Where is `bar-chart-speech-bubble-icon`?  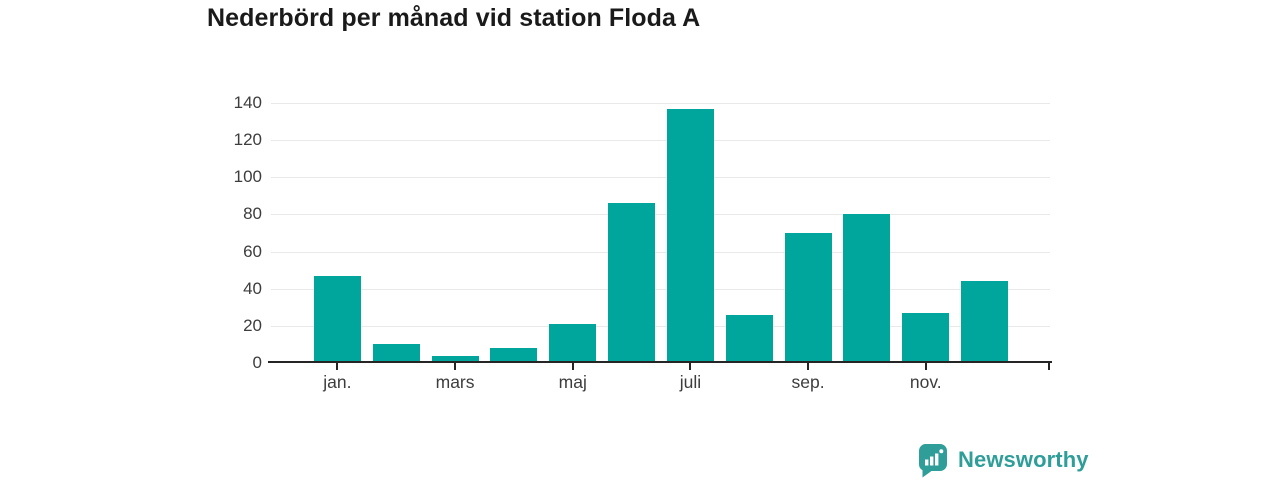 bar-chart-speech-bubble-icon is located at coordinates (932, 461).